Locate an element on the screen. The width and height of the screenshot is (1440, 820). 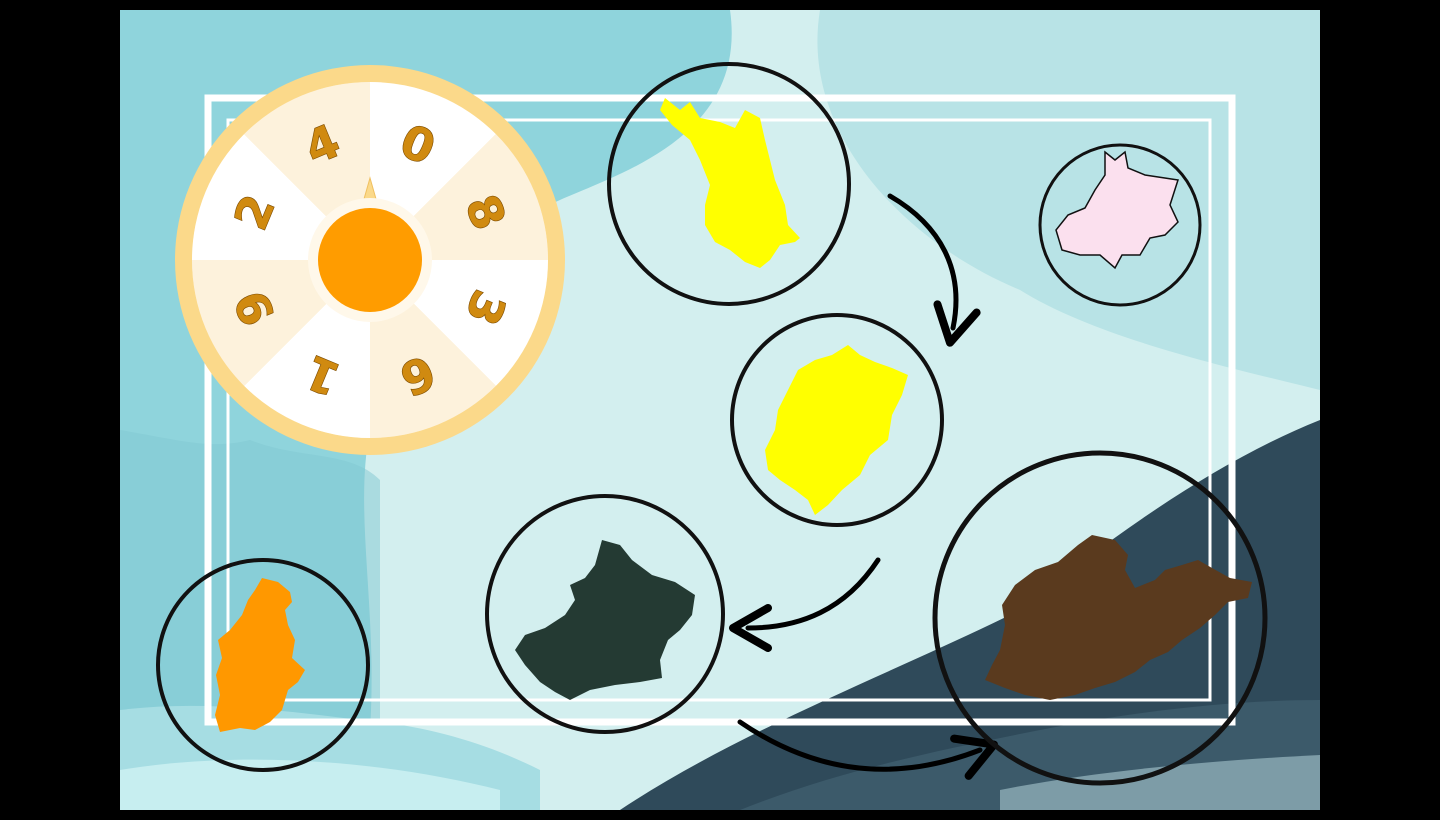
region-brown-shape is located at coordinates (1118, 617).